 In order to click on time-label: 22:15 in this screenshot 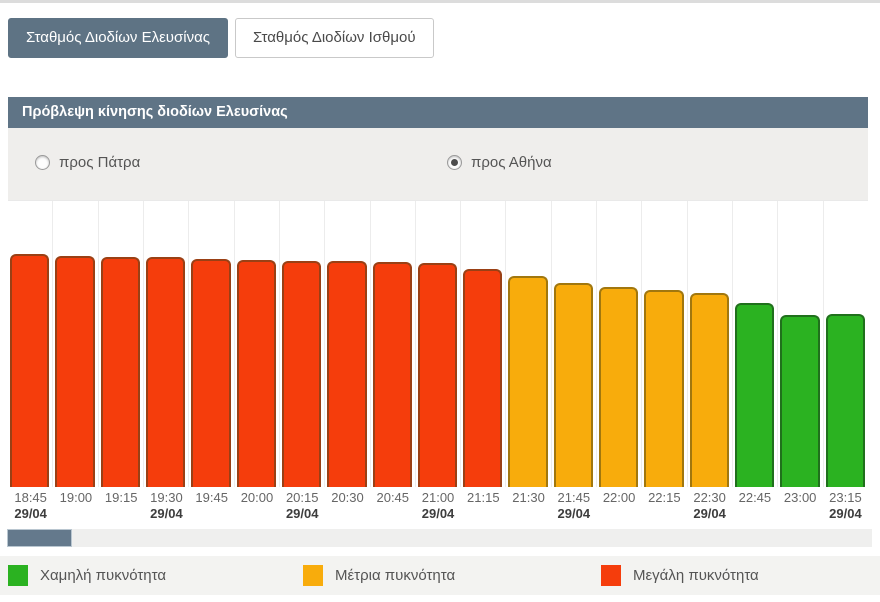, I will do `click(664, 497)`.